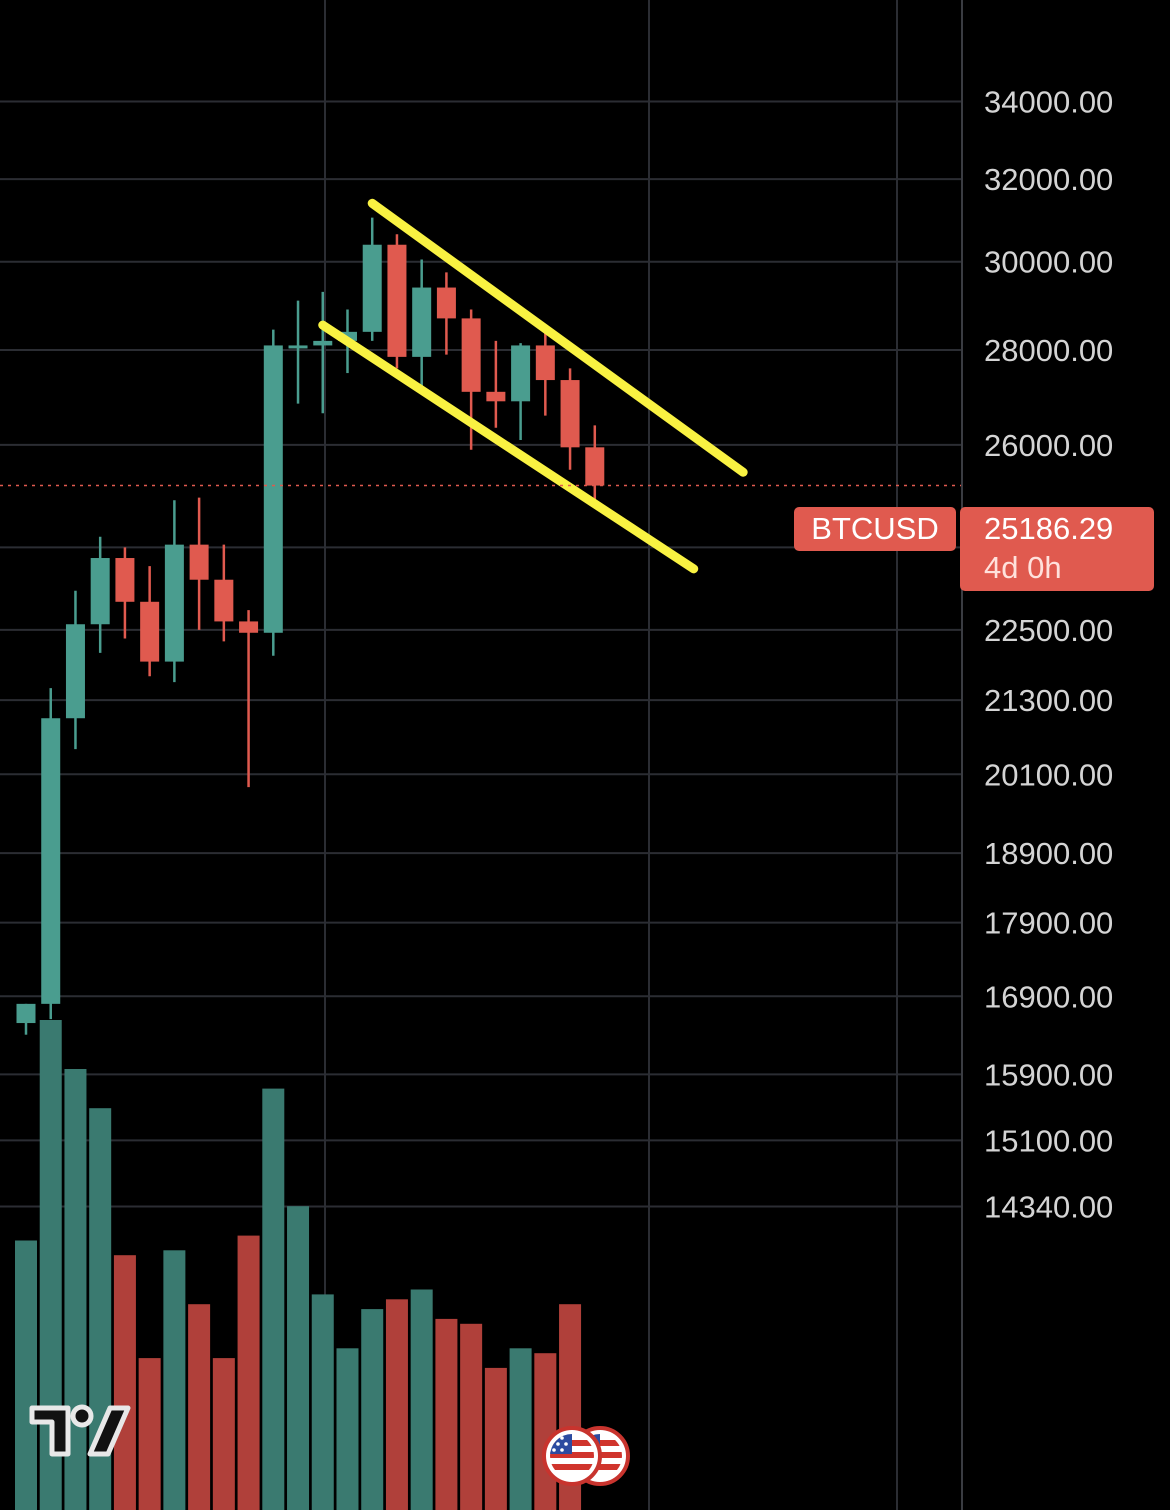 This screenshot has width=1170, height=1510. Describe the element at coordinates (572, 1456) in the screenshot. I see `us-flag-icon-front` at that location.